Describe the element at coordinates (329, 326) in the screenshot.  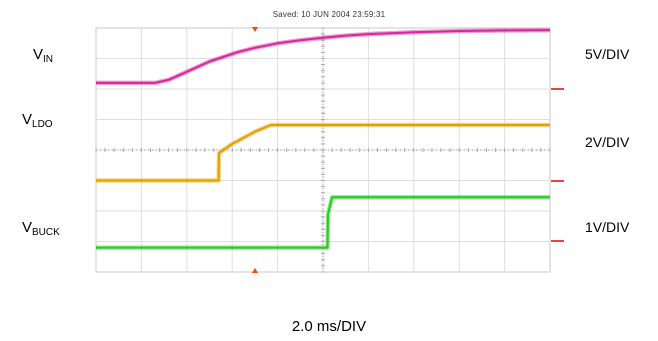
I see `timebase-label: 2.0 ms/DIV` at that location.